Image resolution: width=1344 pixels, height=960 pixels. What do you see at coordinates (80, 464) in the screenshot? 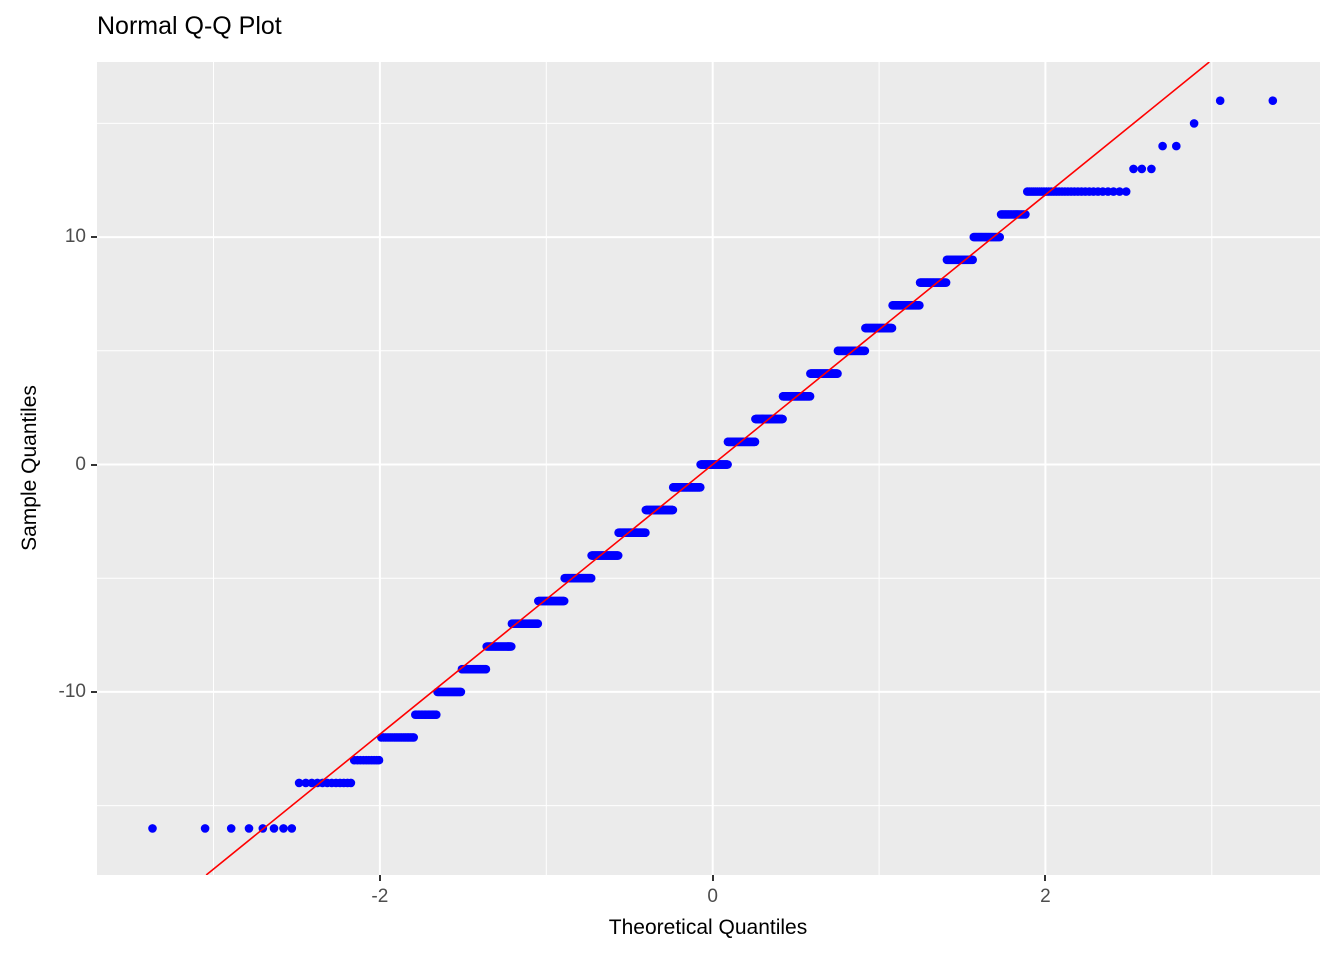
I see `y-tick-label: 0` at bounding box center [80, 464].